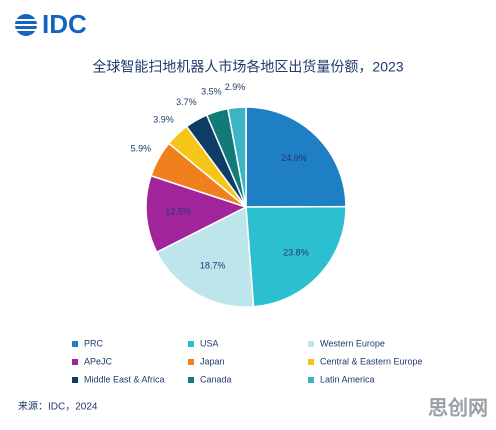  What do you see at coordinates (296, 253) in the screenshot?
I see `data-label: 23.8%` at bounding box center [296, 253].